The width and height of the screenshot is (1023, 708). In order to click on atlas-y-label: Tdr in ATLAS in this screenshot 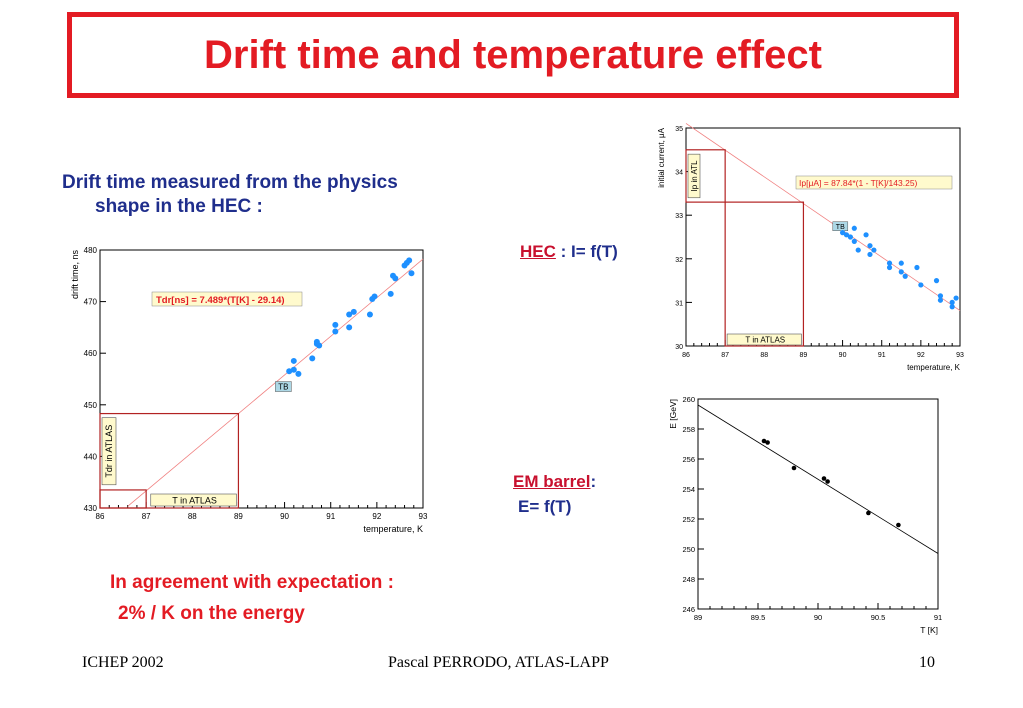, I will do `click(109, 451)`.